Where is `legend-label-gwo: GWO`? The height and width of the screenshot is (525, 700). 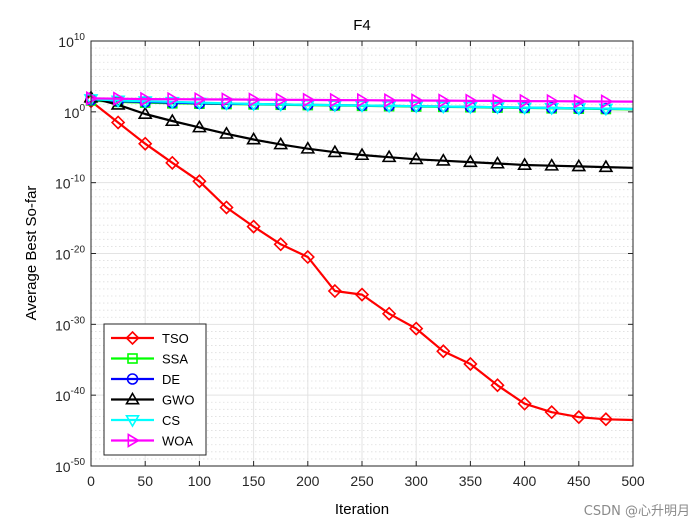 legend-label-gwo: GWO is located at coordinates (178, 400).